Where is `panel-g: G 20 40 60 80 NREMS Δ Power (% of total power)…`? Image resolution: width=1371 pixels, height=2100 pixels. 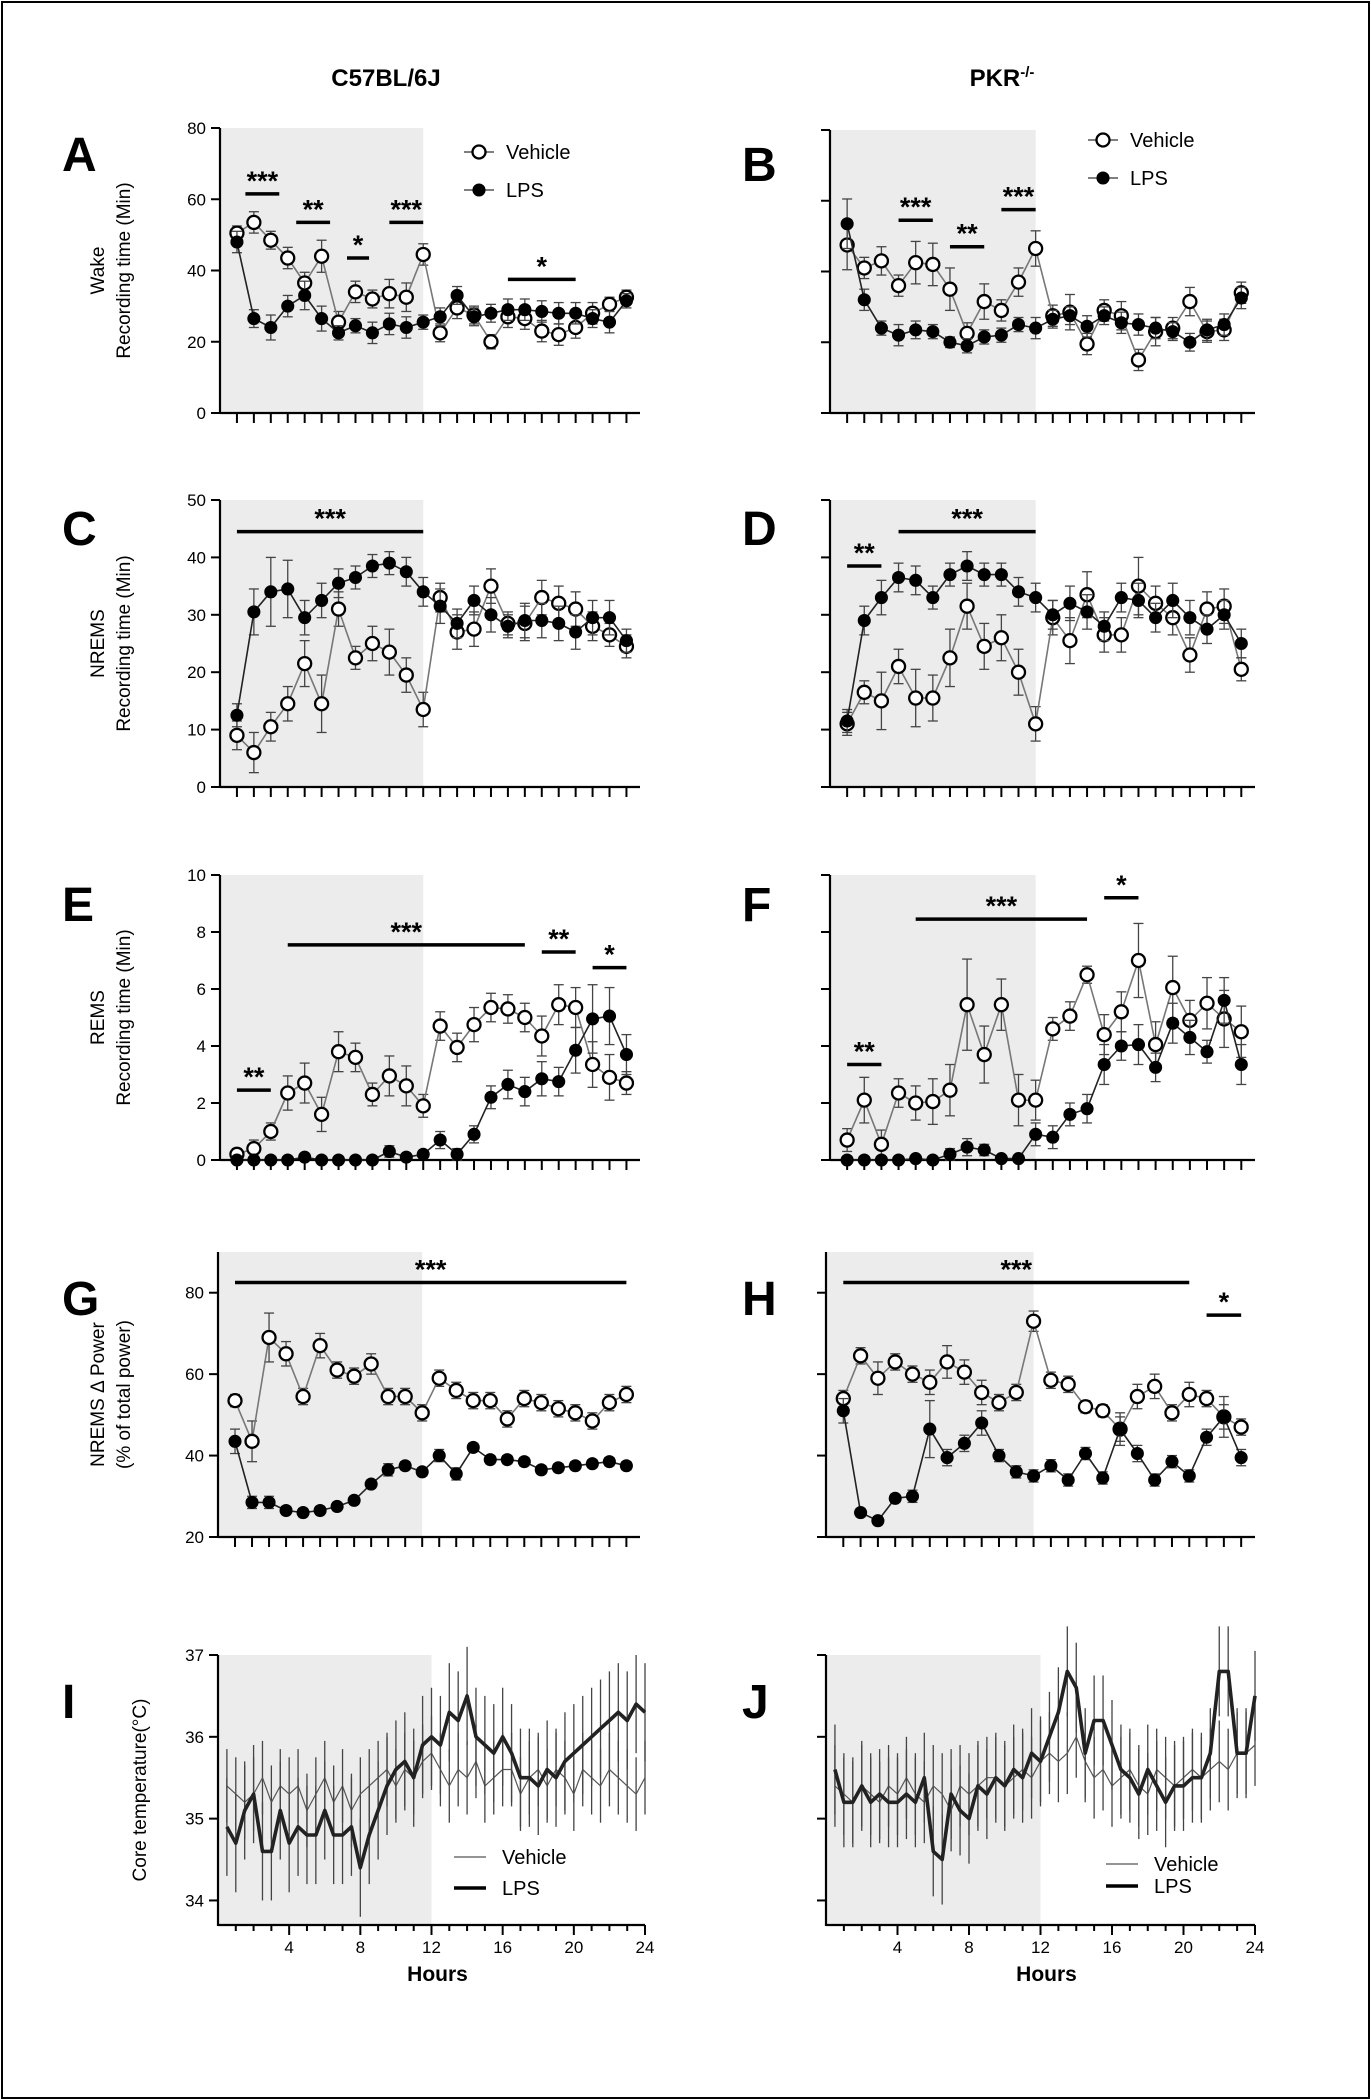
panel-g: G 20 40 60 80 NREMS Δ Power (% of total power)… is located at coordinates (351, 1399).